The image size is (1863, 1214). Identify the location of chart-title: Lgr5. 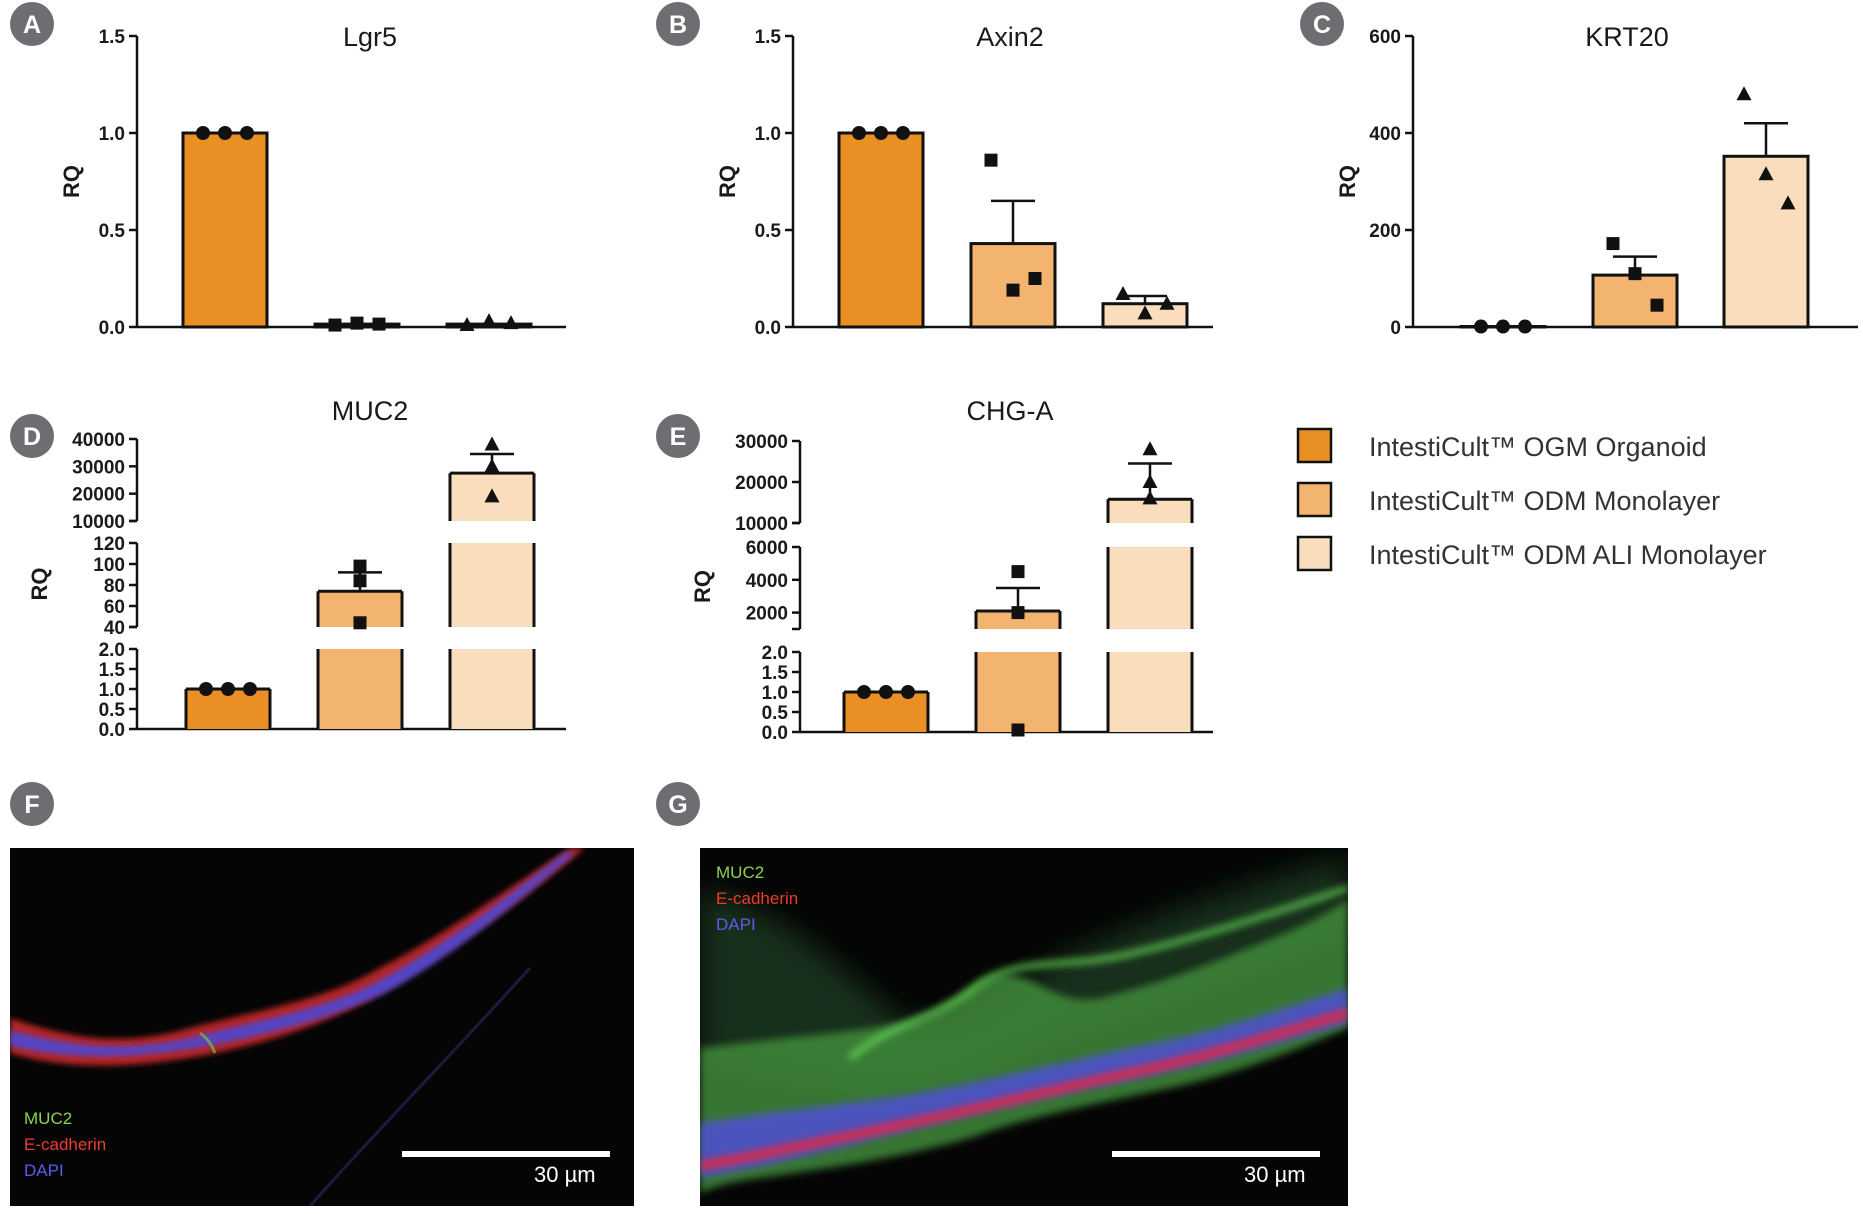
(370, 37).